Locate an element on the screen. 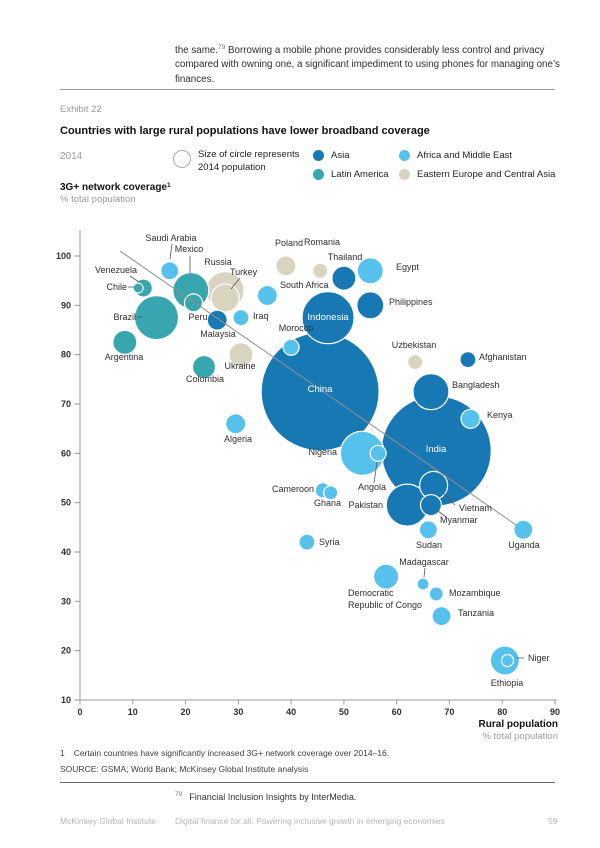  x-tick-label: 30 is located at coordinates (238, 712).